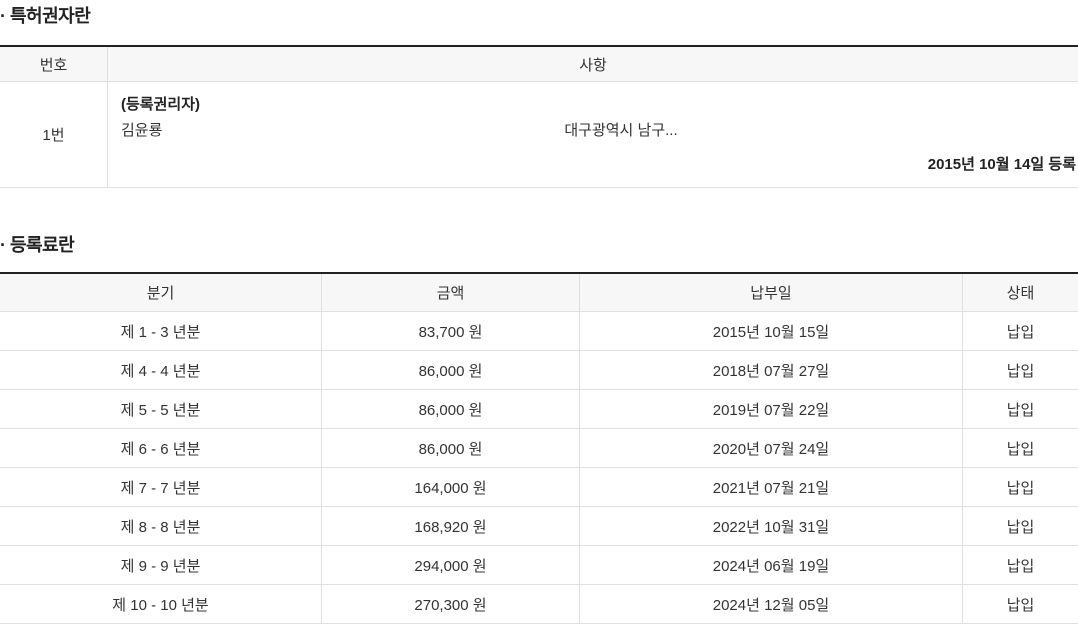  I want to click on payment-date-cell: 2022년 10월 31일, so click(771, 526).